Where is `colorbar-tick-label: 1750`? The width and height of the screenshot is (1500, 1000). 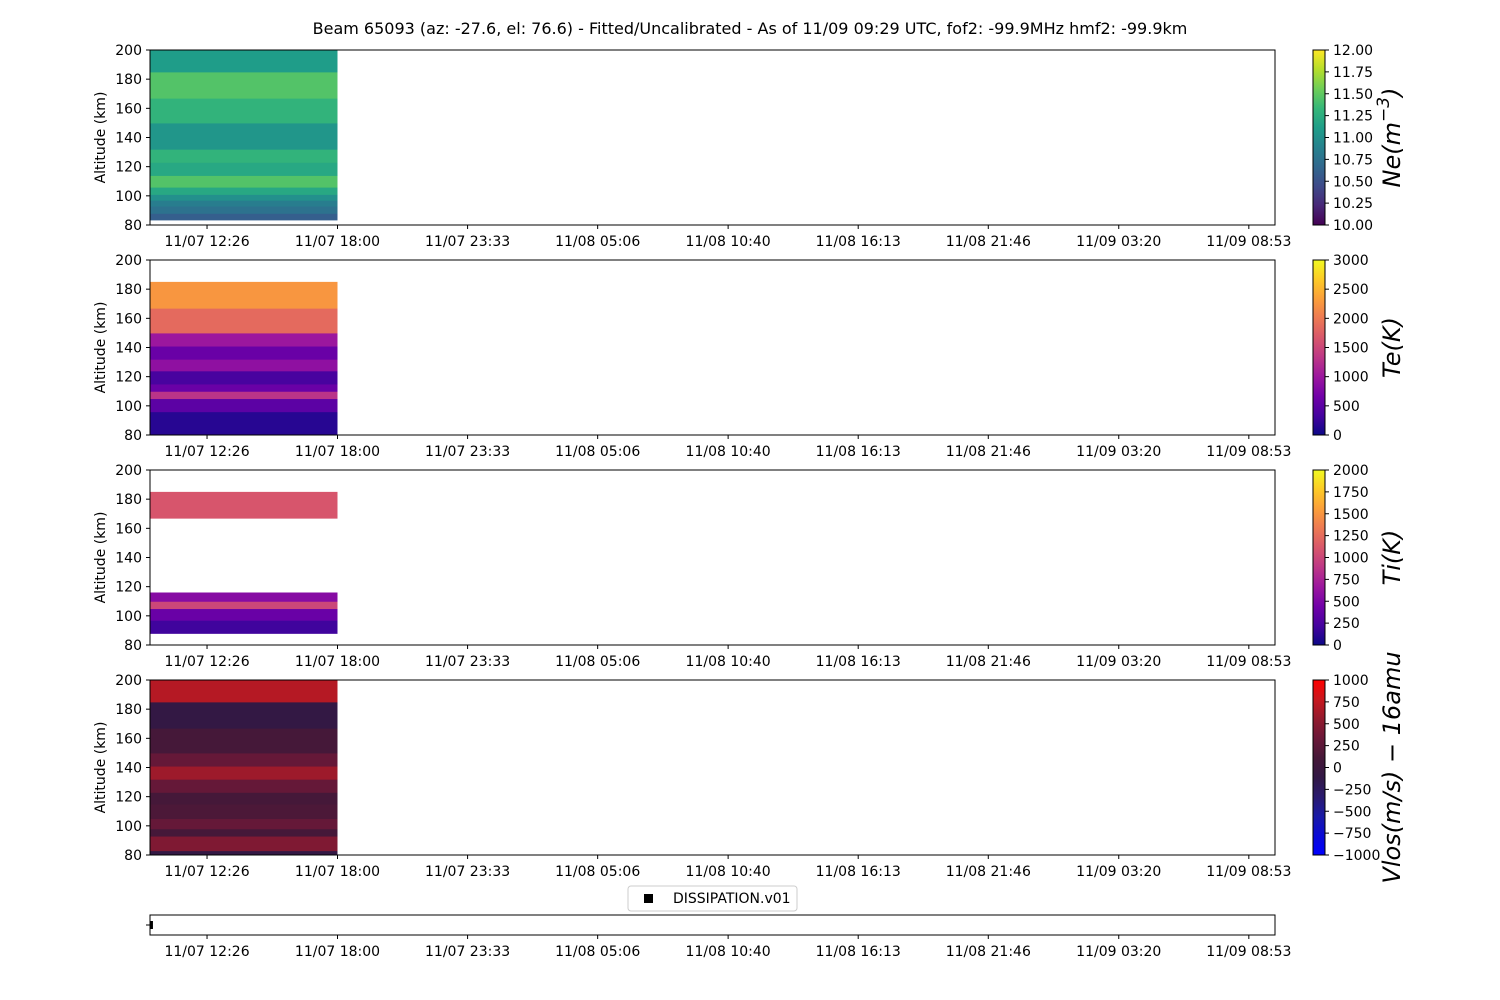
colorbar-tick-label: 1750 is located at coordinates (1351, 493).